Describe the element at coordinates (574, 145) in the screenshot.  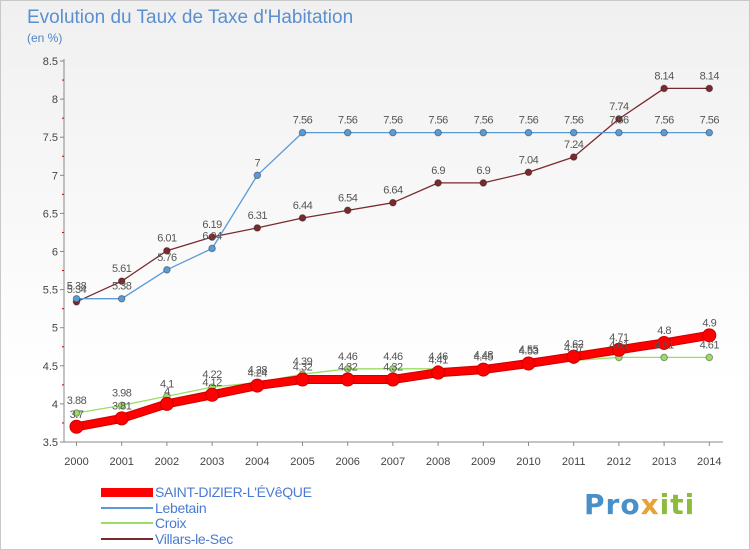
I see `data-label: 7.24` at that location.